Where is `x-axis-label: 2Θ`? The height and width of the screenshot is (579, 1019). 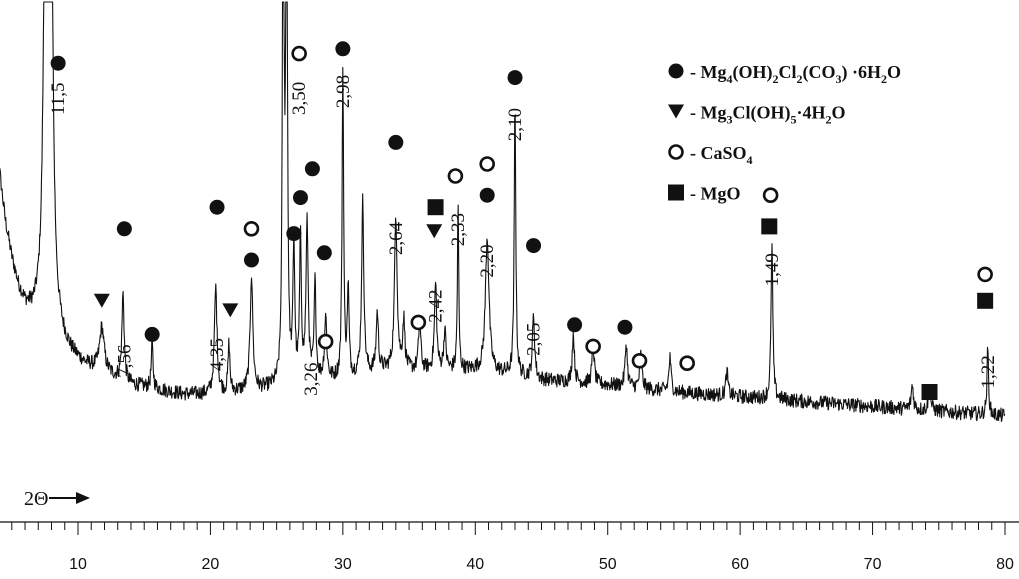
x-axis-label: 2Θ is located at coordinates (36, 499).